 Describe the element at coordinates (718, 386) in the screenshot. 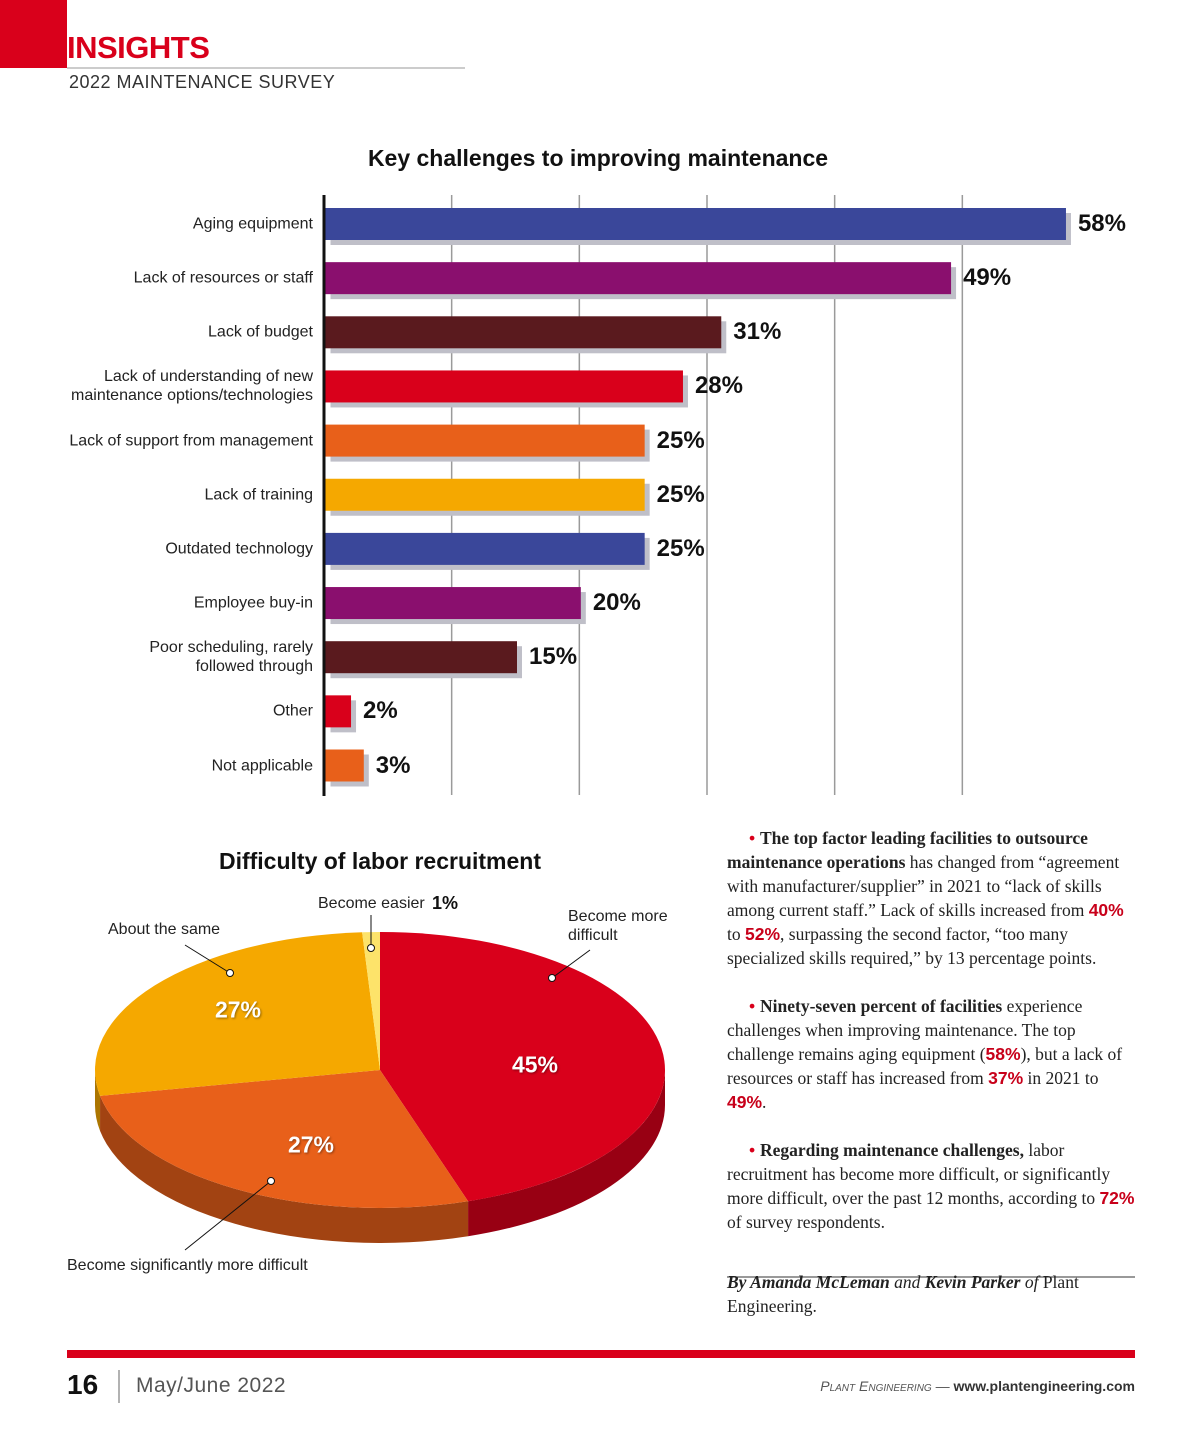

I see `value-label: 28%` at that location.